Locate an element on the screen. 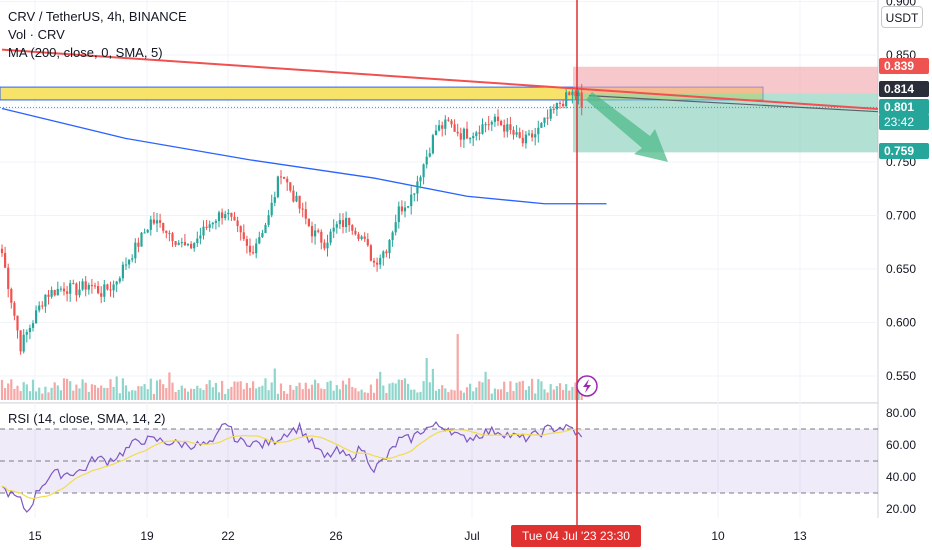  lightning-icon is located at coordinates (587, 386).